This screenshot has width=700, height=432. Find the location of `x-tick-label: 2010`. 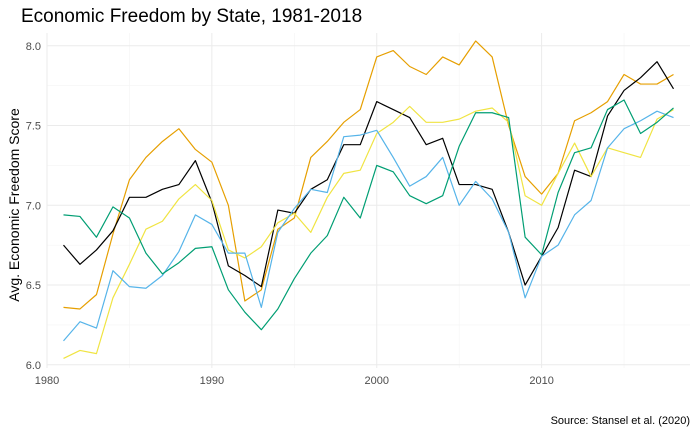

x-tick-label: 2010 is located at coordinates (541, 381).